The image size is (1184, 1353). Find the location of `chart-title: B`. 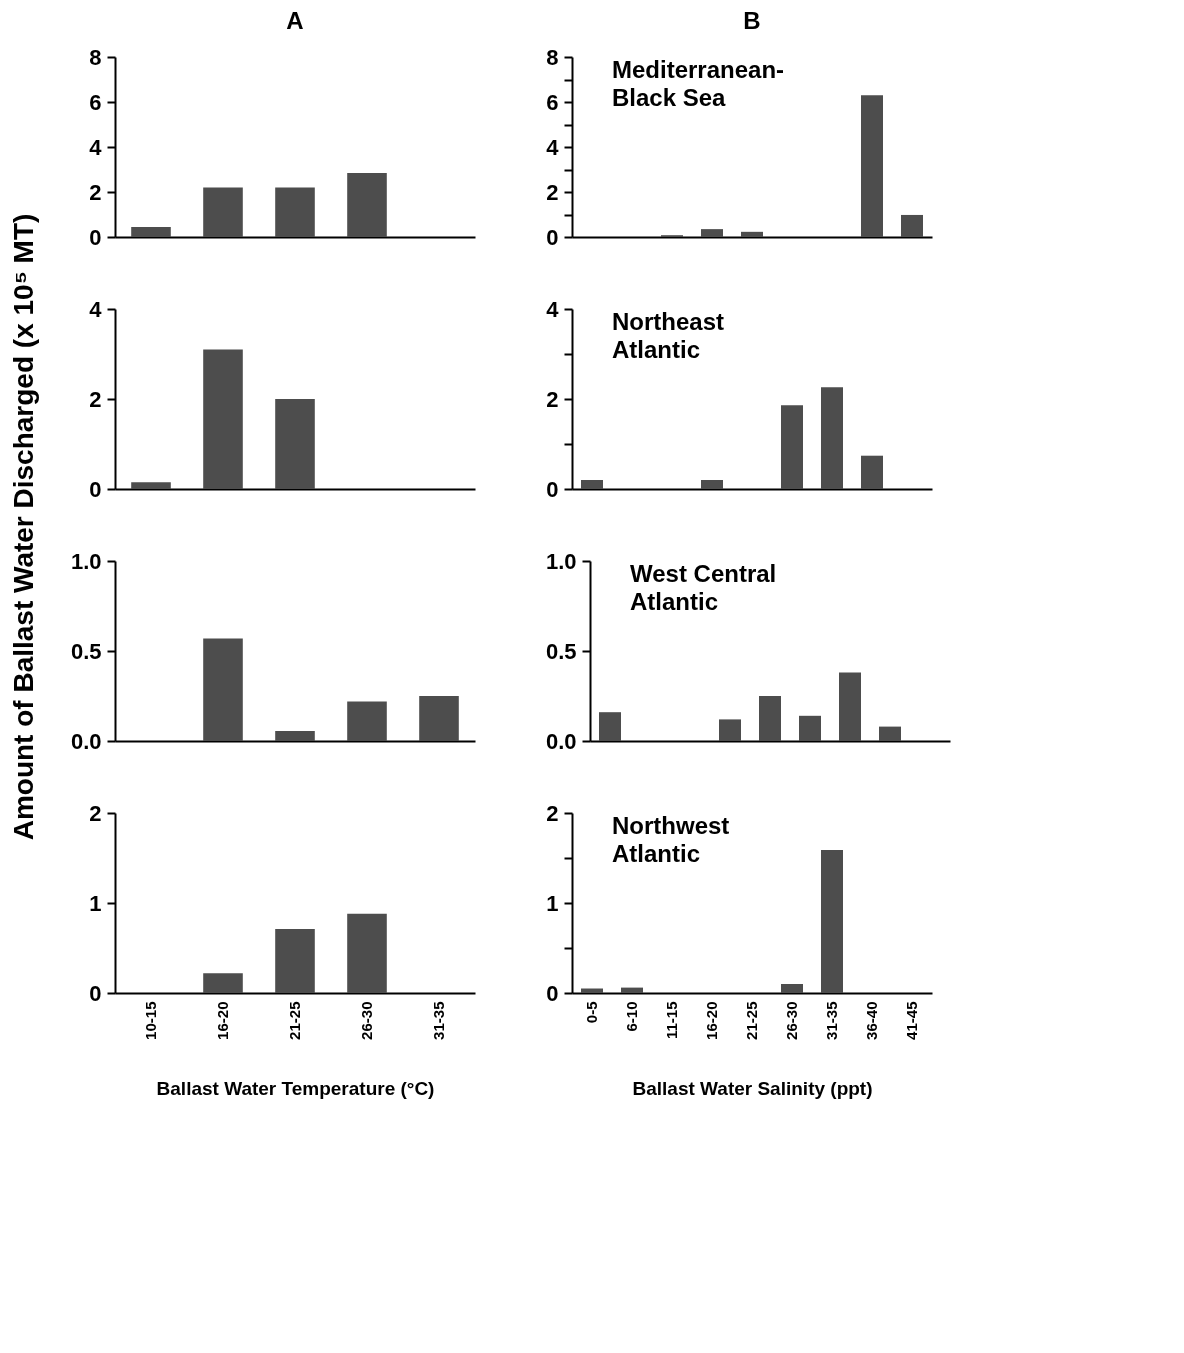

chart-title: B is located at coordinates (752, 20).